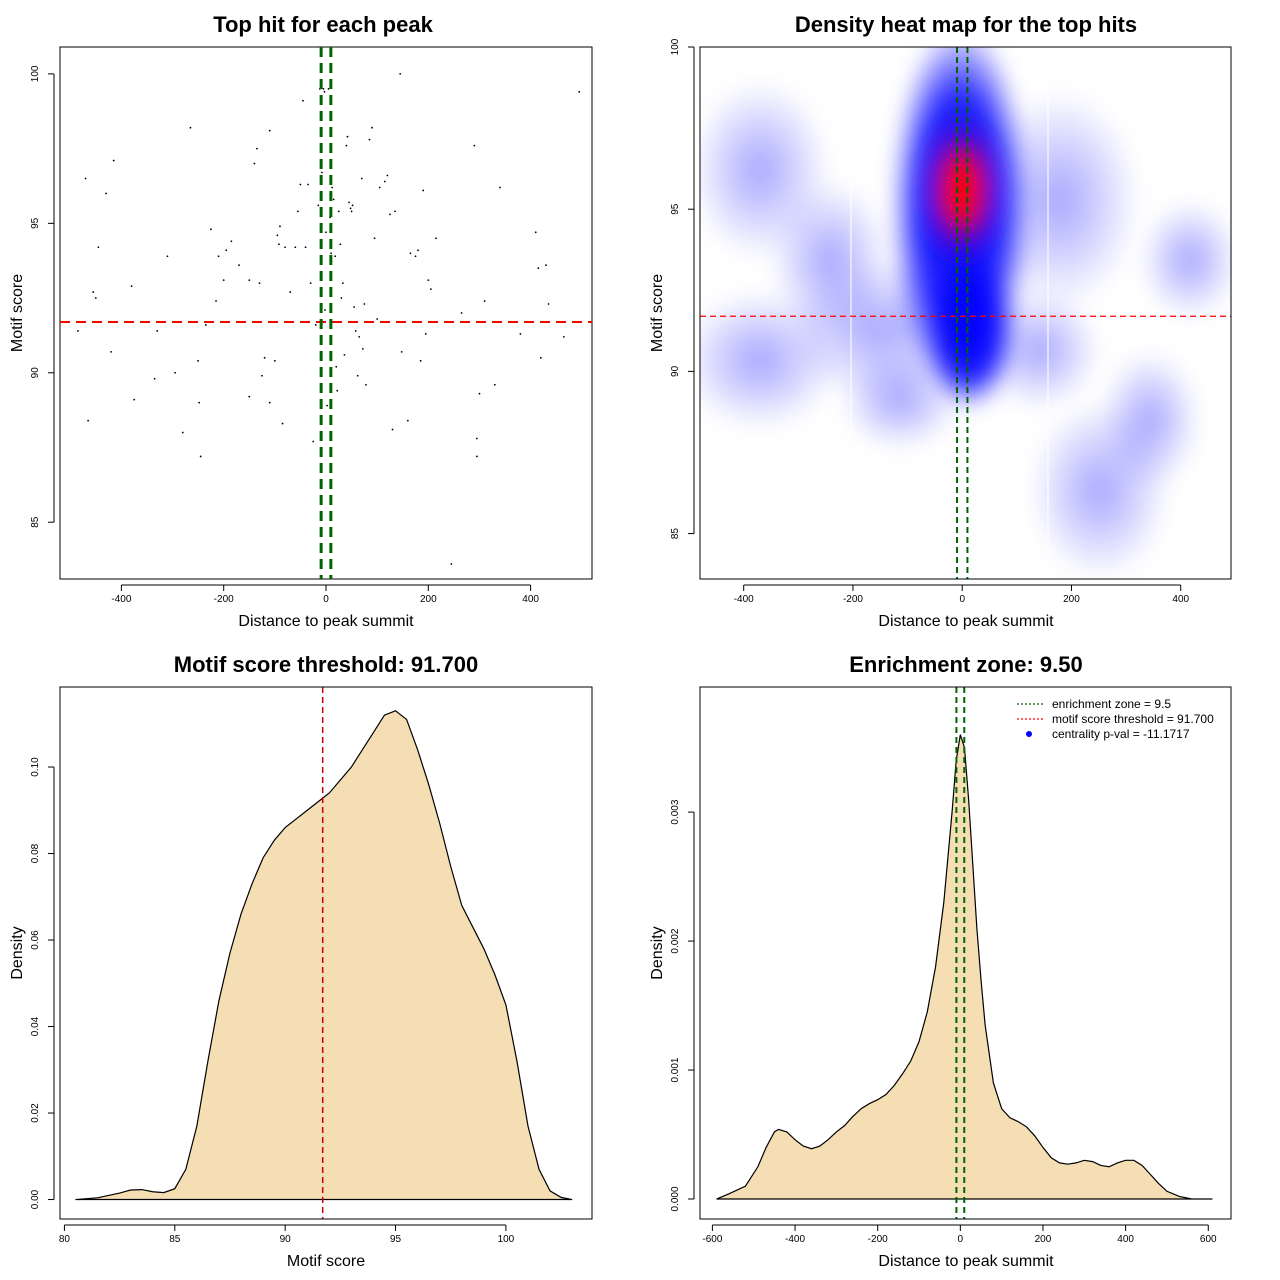 The height and width of the screenshot is (1280, 1280). Describe the element at coordinates (675, 534) in the screenshot. I see `y-tick-label: 85` at that location.